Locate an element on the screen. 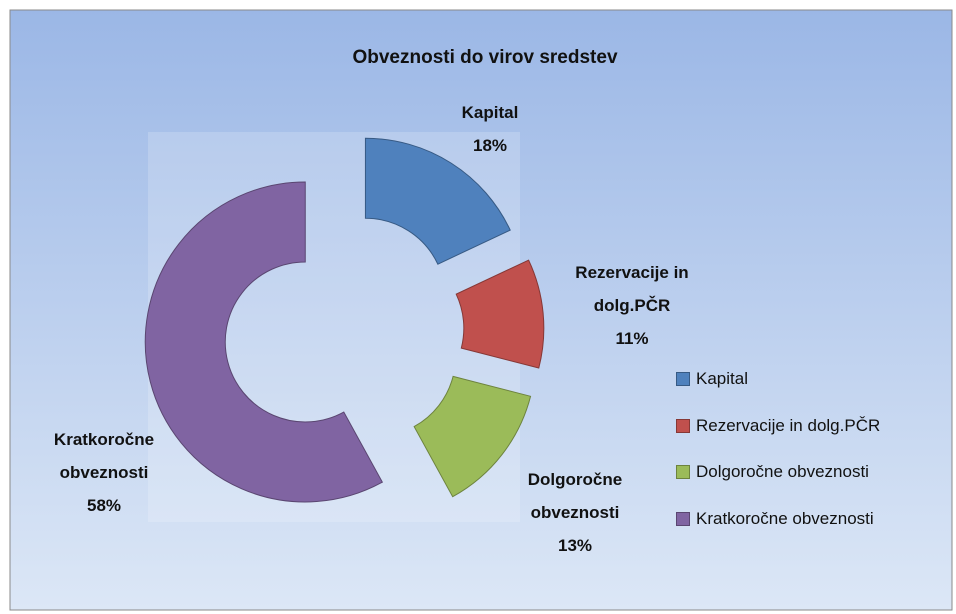 This screenshot has height=614, width=956. chart-title: Obveznosti do virov sredstev is located at coordinates (484, 57).